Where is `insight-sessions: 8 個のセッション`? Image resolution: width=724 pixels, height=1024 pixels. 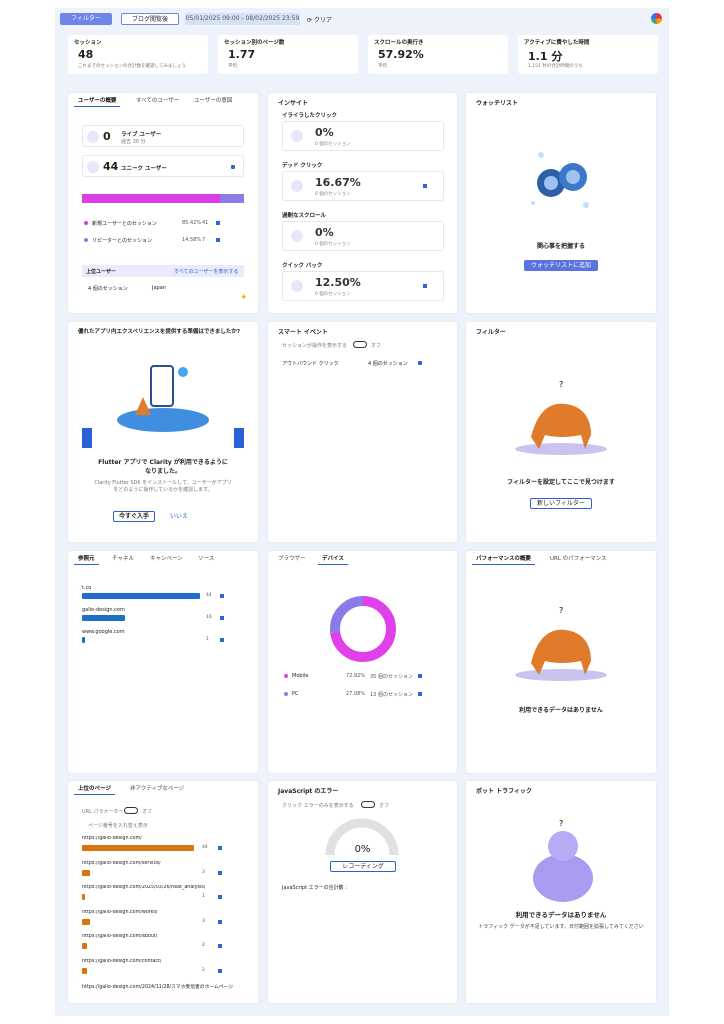 insight-sessions: 8 個のセッション is located at coordinates (333, 194).